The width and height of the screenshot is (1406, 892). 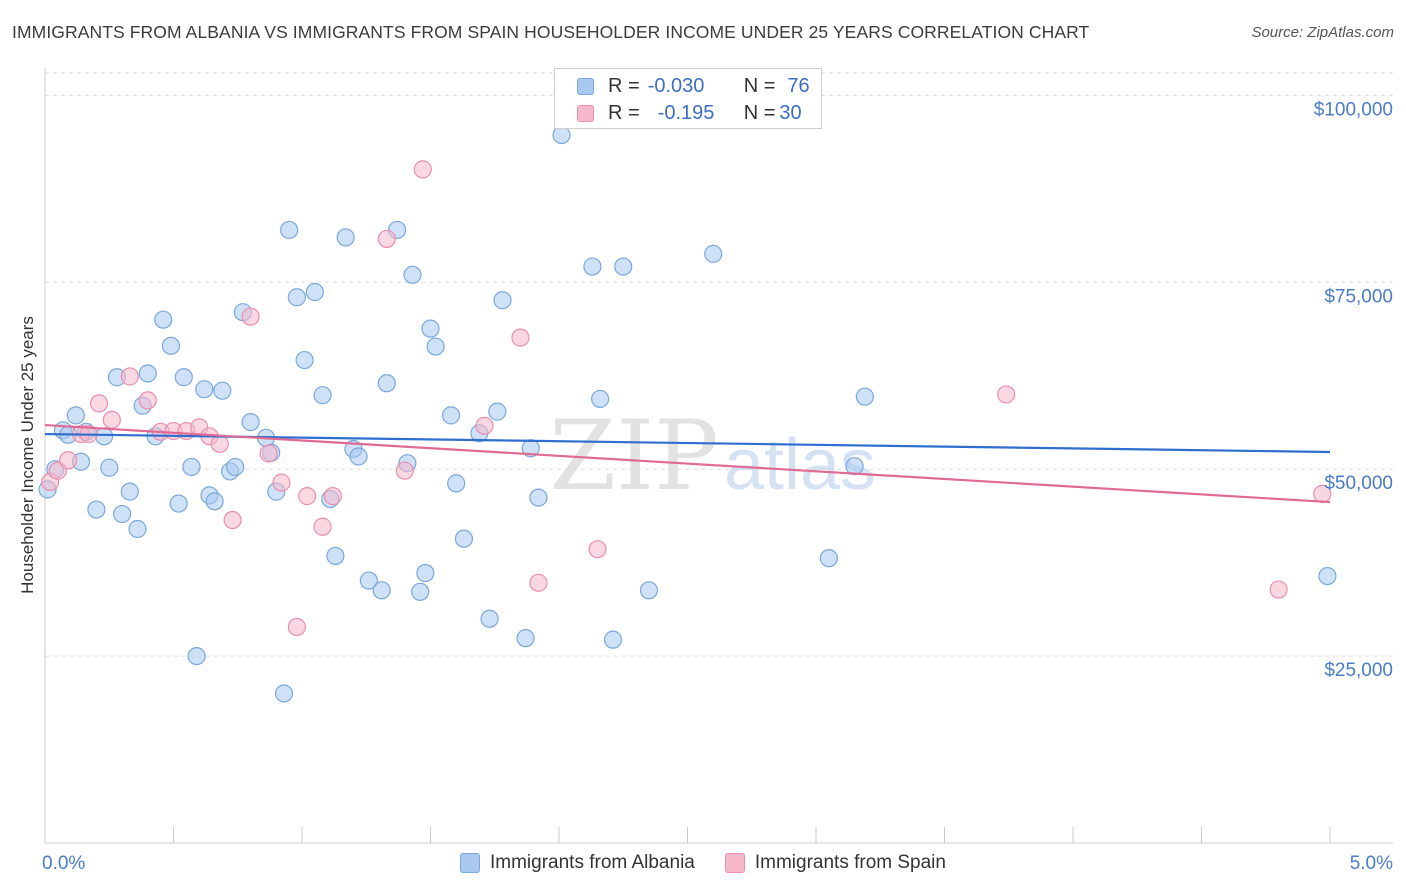 What do you see at coordinates (27, 455) in the screenshot?
I see `y-axis-label: Householder Income Under 25 years` at bounding box center [27, 455].